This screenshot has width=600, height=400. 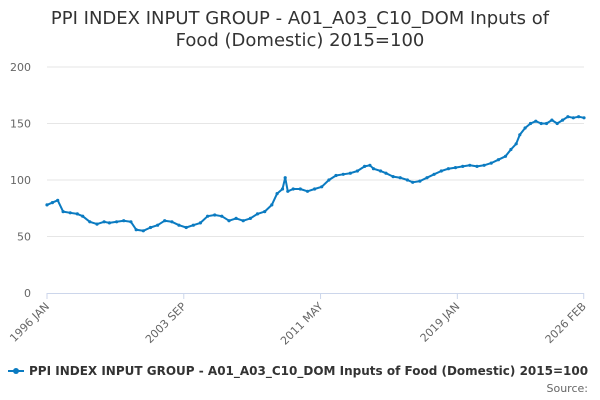 I want to click on x-tick-label: 2019 JAN, so click(x=440, y=322).